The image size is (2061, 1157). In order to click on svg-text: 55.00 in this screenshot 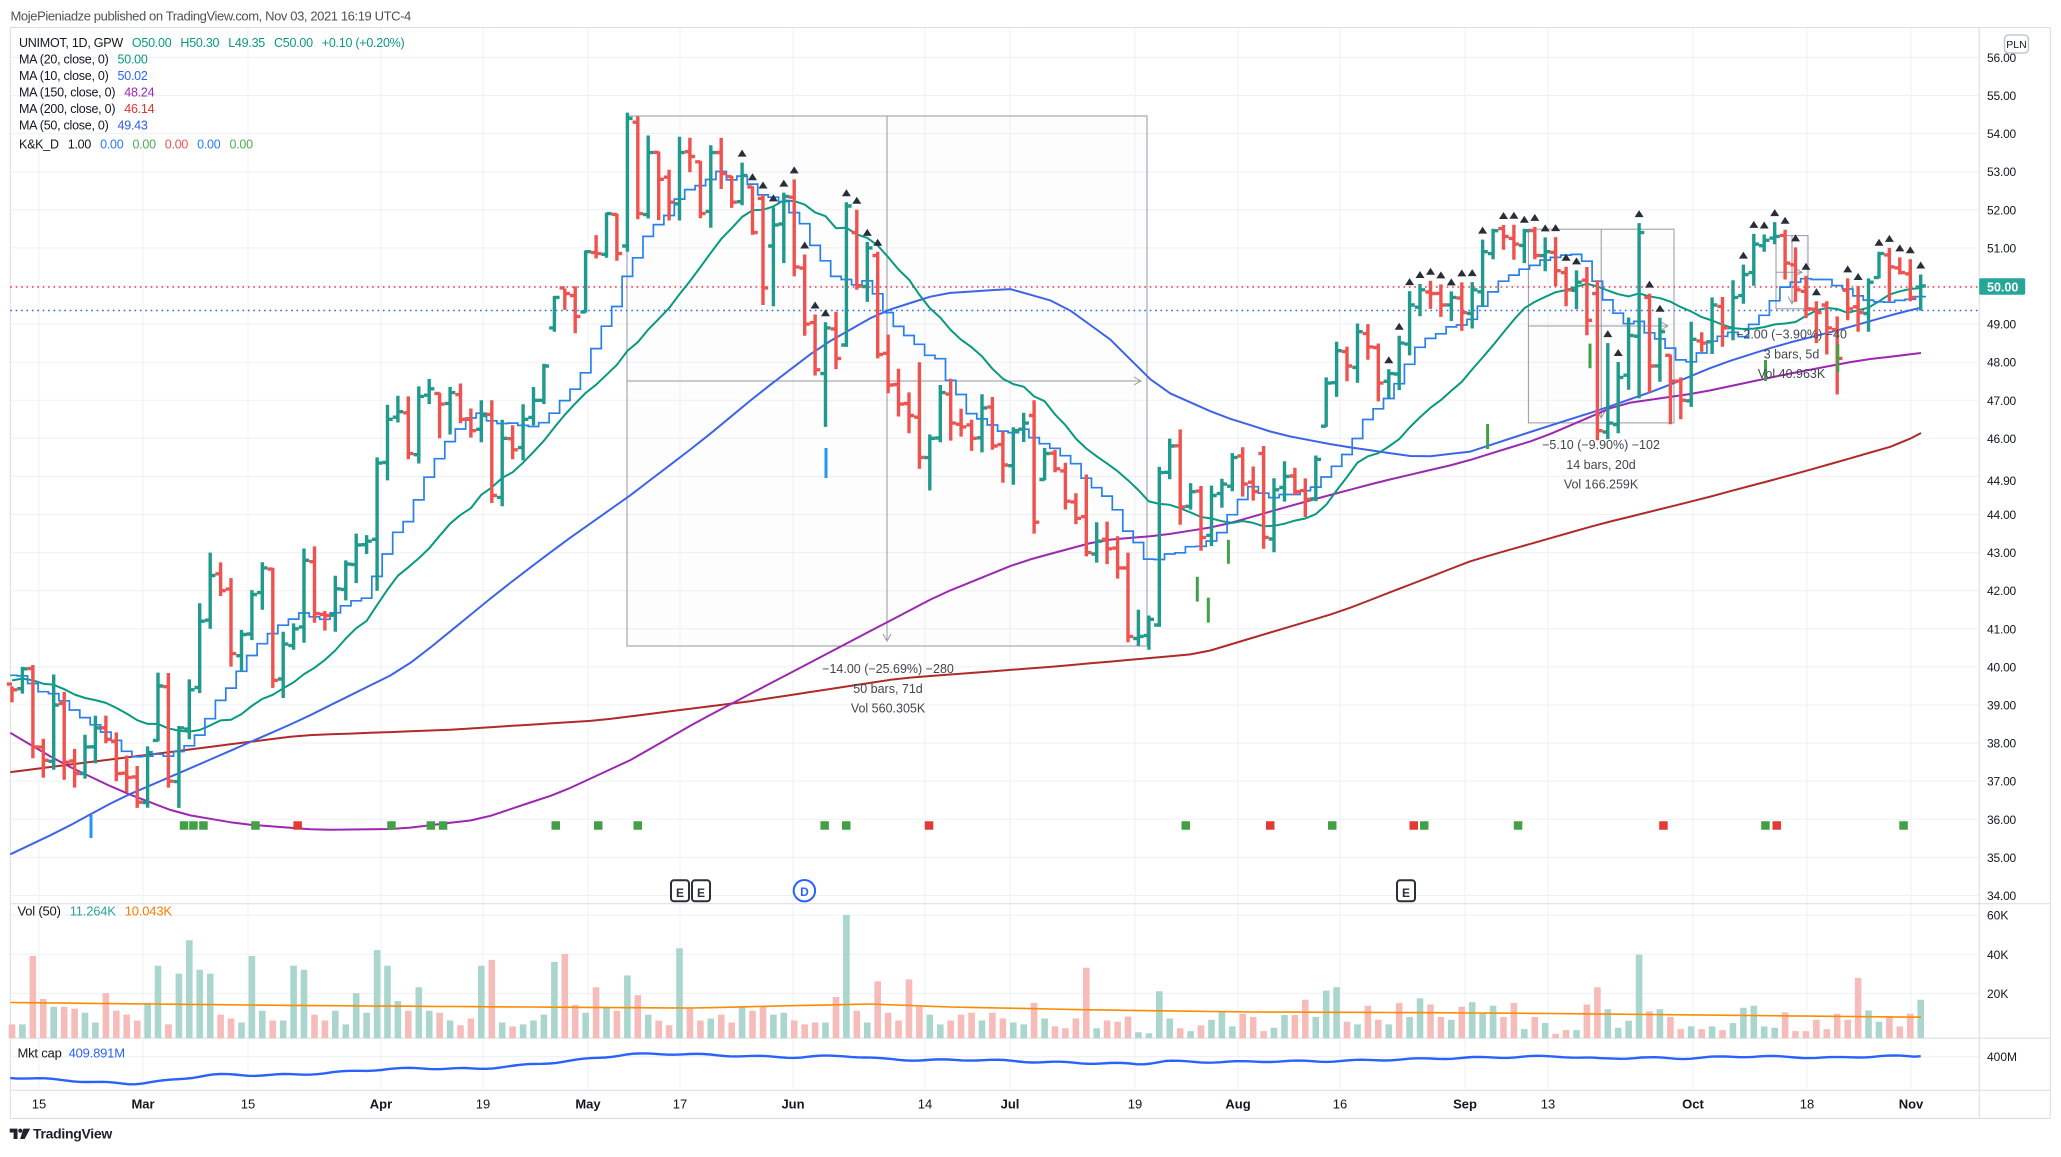, I will do `click(2002, 96)`.